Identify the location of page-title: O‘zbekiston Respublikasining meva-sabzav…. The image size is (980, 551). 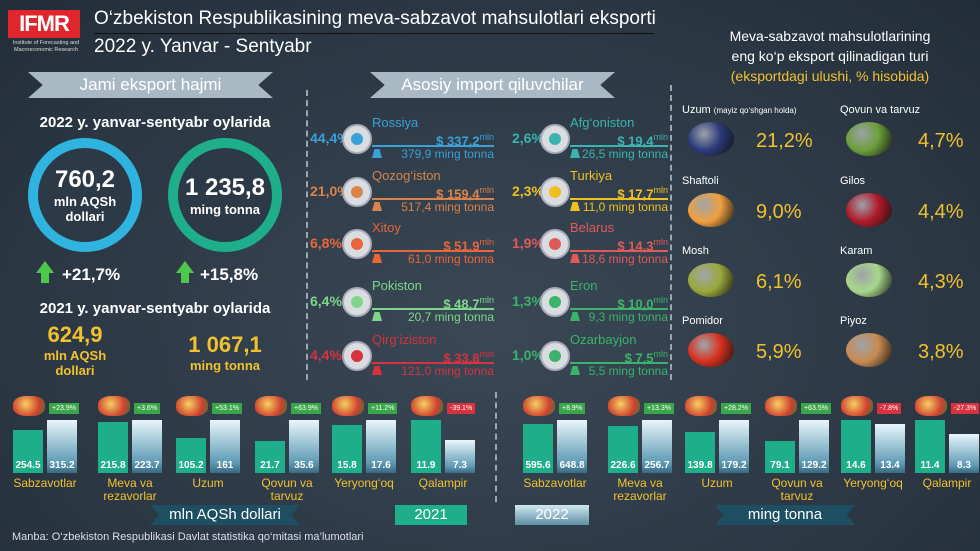
(375, 18).